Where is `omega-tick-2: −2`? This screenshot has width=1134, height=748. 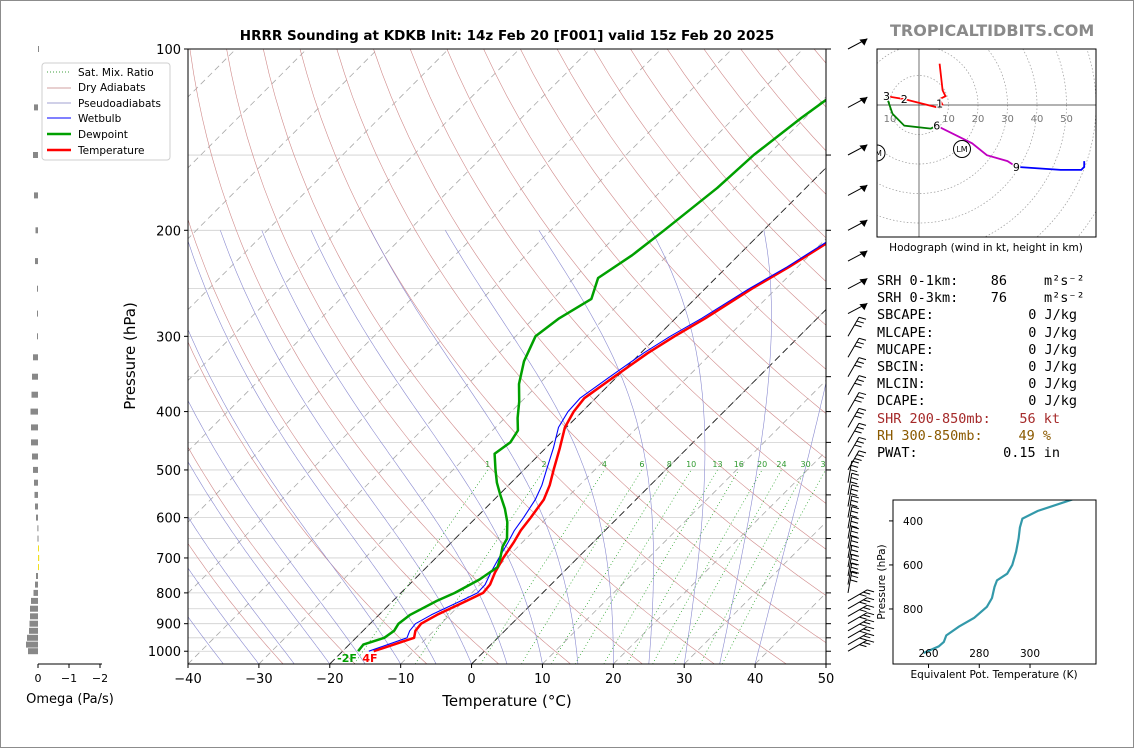
omega-tick-2: −2 is located at coordinates (100, 678).